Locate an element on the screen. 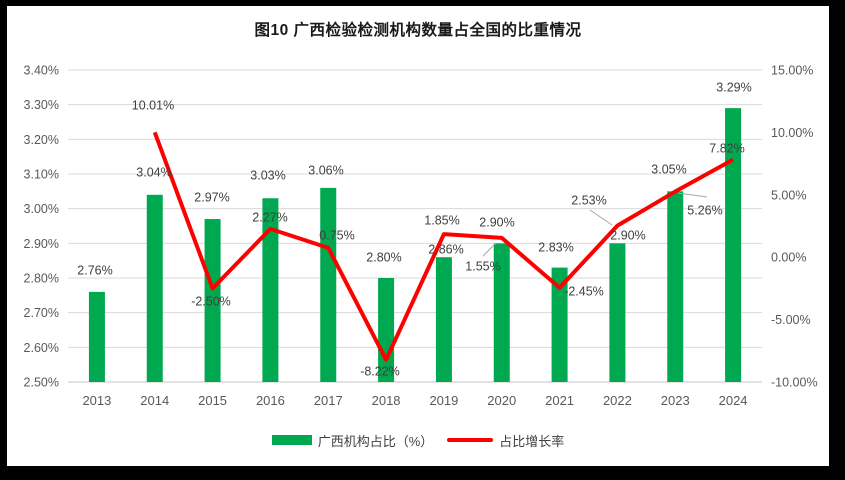  legend-item-line-series: 占比增长率 is located at coordinates (505, 440).